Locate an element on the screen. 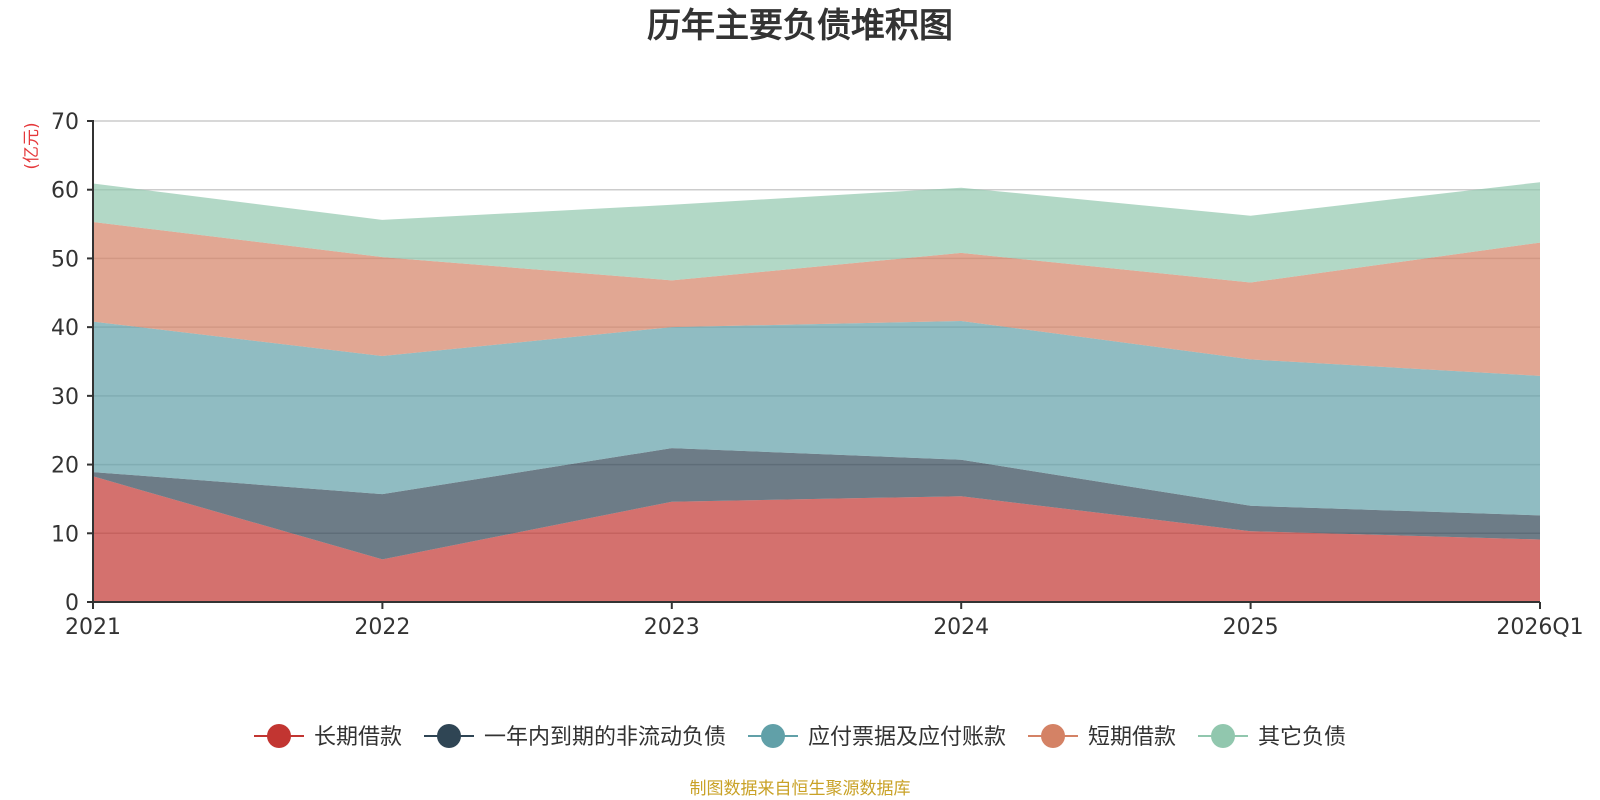 The image size is (1600, 800). legend-item-4: 其它负债 is located at coordinates (1272, 737).